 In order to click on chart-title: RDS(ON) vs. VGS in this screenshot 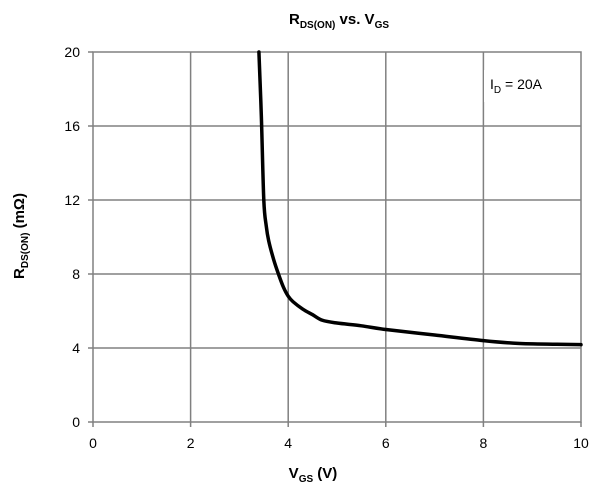, I will do `click(339, 21)`.